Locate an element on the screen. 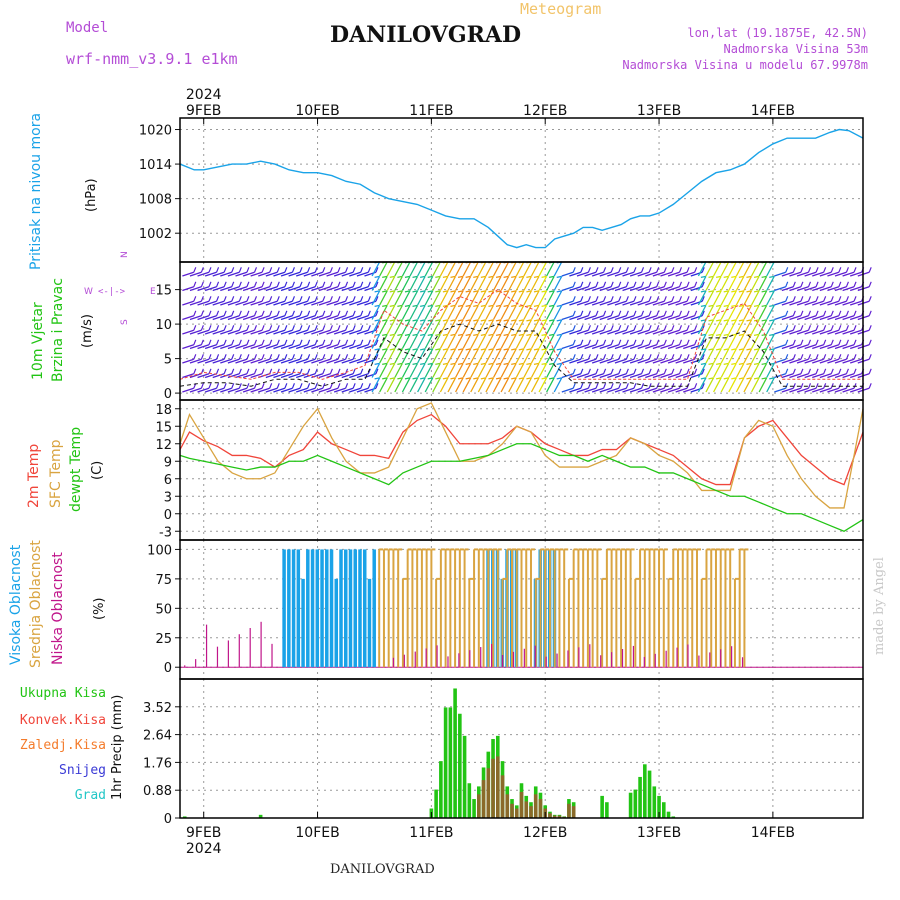  temp-tick-label: 9 is located at coordinates (168, 462).